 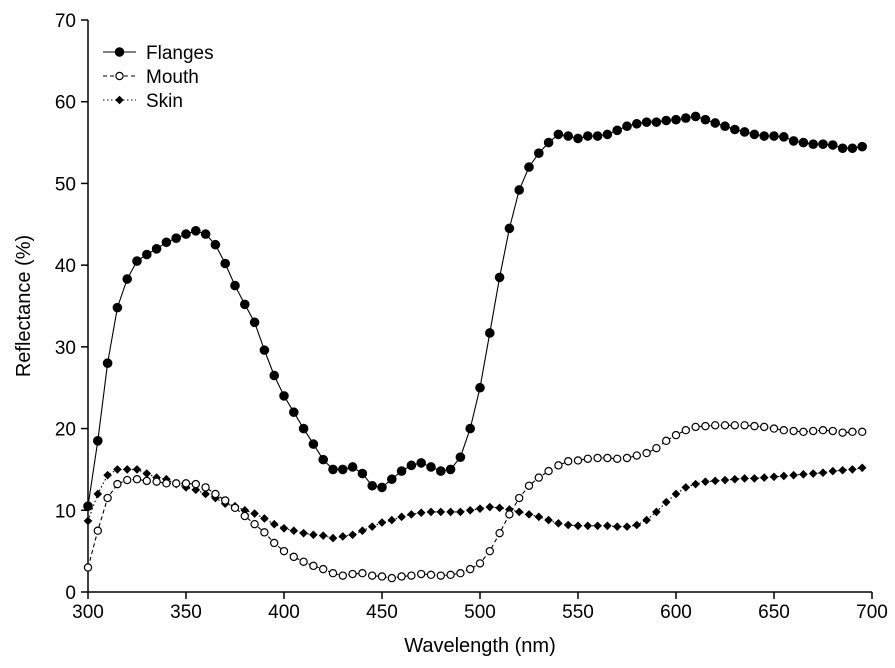 What do you see at coordinates (65, 348) in the screenshot?
I see `y-tick-label: 30` at bounding box center [65, 348].